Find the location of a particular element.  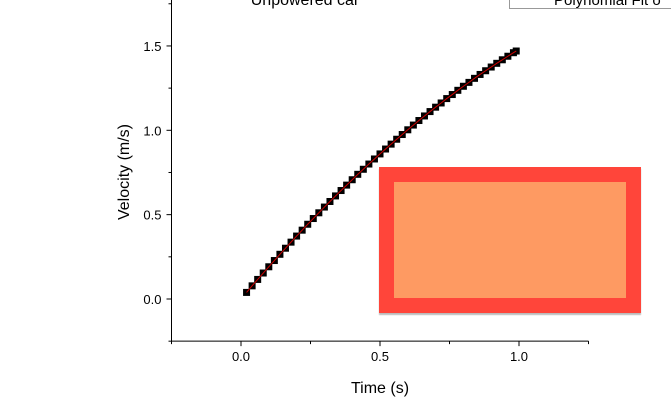

y-tick-label: 0.0 is located at coordinates (152, 299).